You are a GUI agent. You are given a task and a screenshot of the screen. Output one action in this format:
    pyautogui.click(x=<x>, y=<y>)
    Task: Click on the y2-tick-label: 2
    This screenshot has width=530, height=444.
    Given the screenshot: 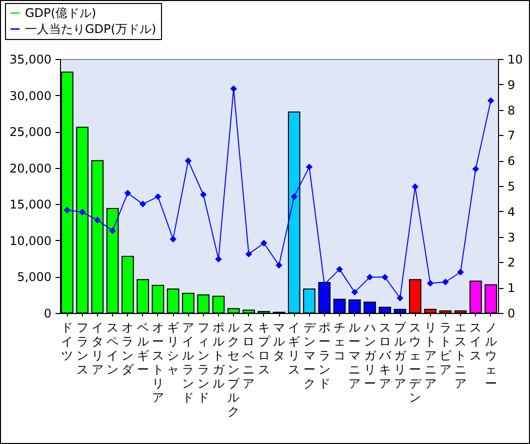 What is the action you would take?
    pyautogui.click(x=512, y=263)
    